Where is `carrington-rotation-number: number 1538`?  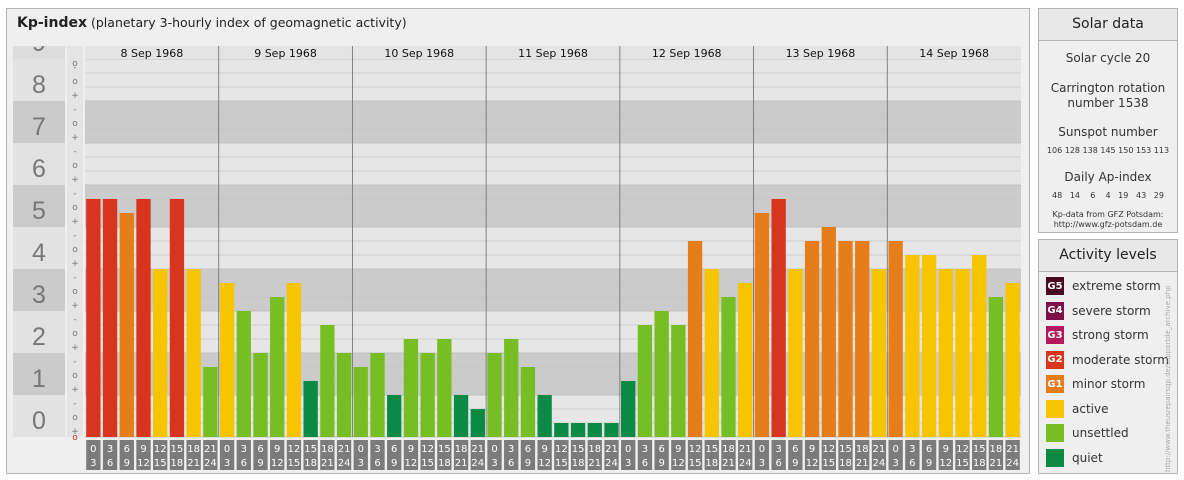 carrington-rotation-number: number 1538 is located at coordinates (1108, 103).